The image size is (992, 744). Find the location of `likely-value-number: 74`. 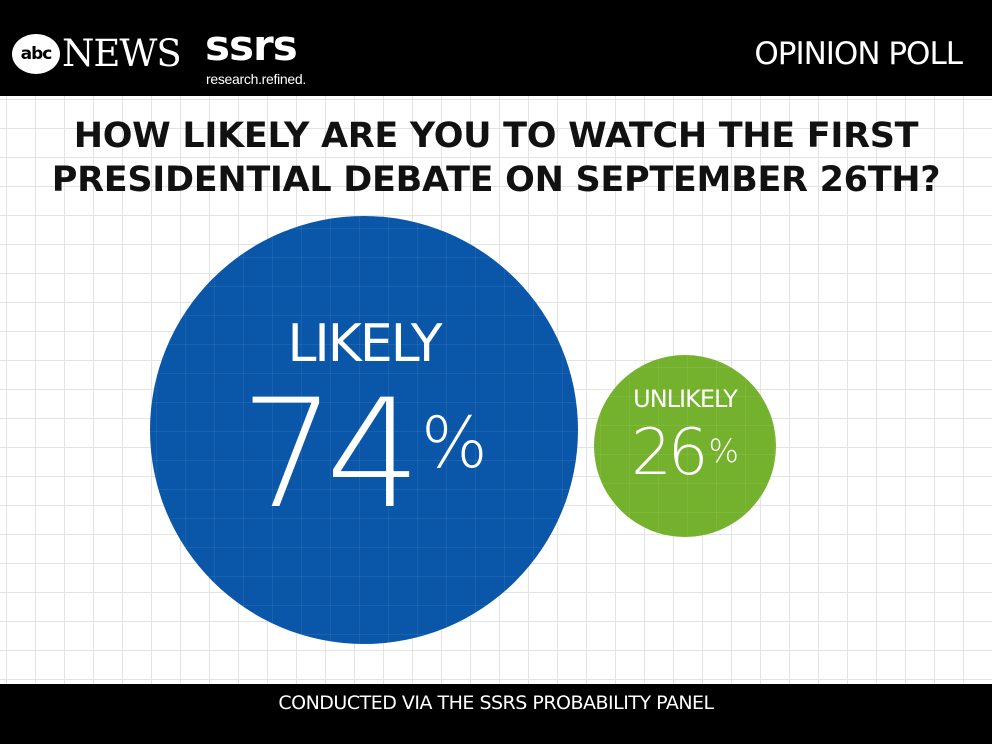

likely-value-number: 74 is located at coordinates (330, 455).